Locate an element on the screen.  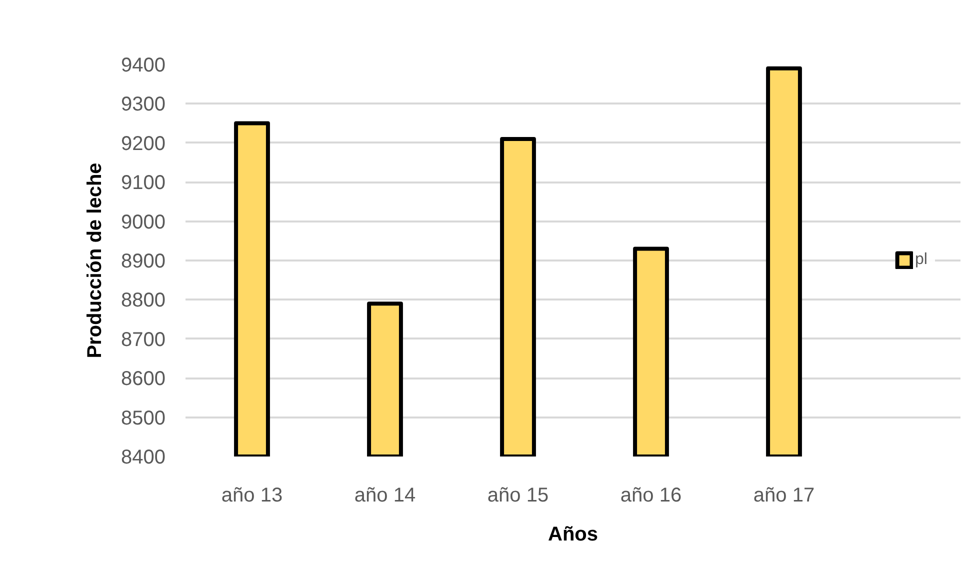
y-tick-label: 8600 is located at coordinates (143, 379).